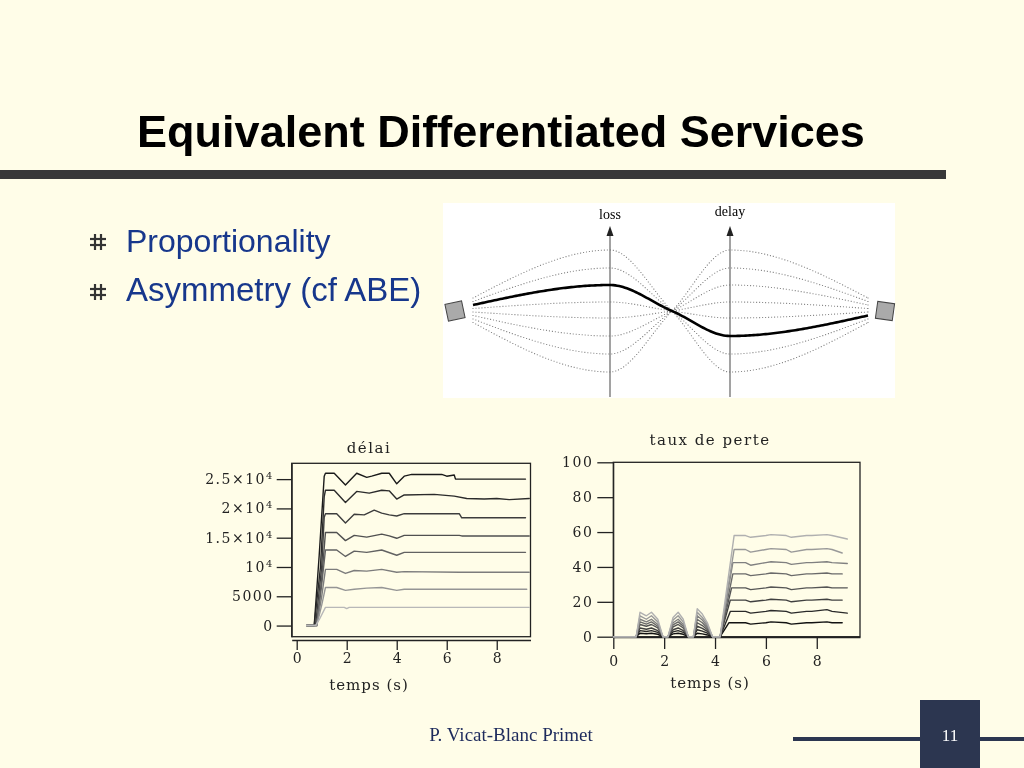 The image size is (1024, 768). Describe the element at coordinates (259, 566) in the screenshot. I see `y-tick-label: 10$^{4}$` at that location.